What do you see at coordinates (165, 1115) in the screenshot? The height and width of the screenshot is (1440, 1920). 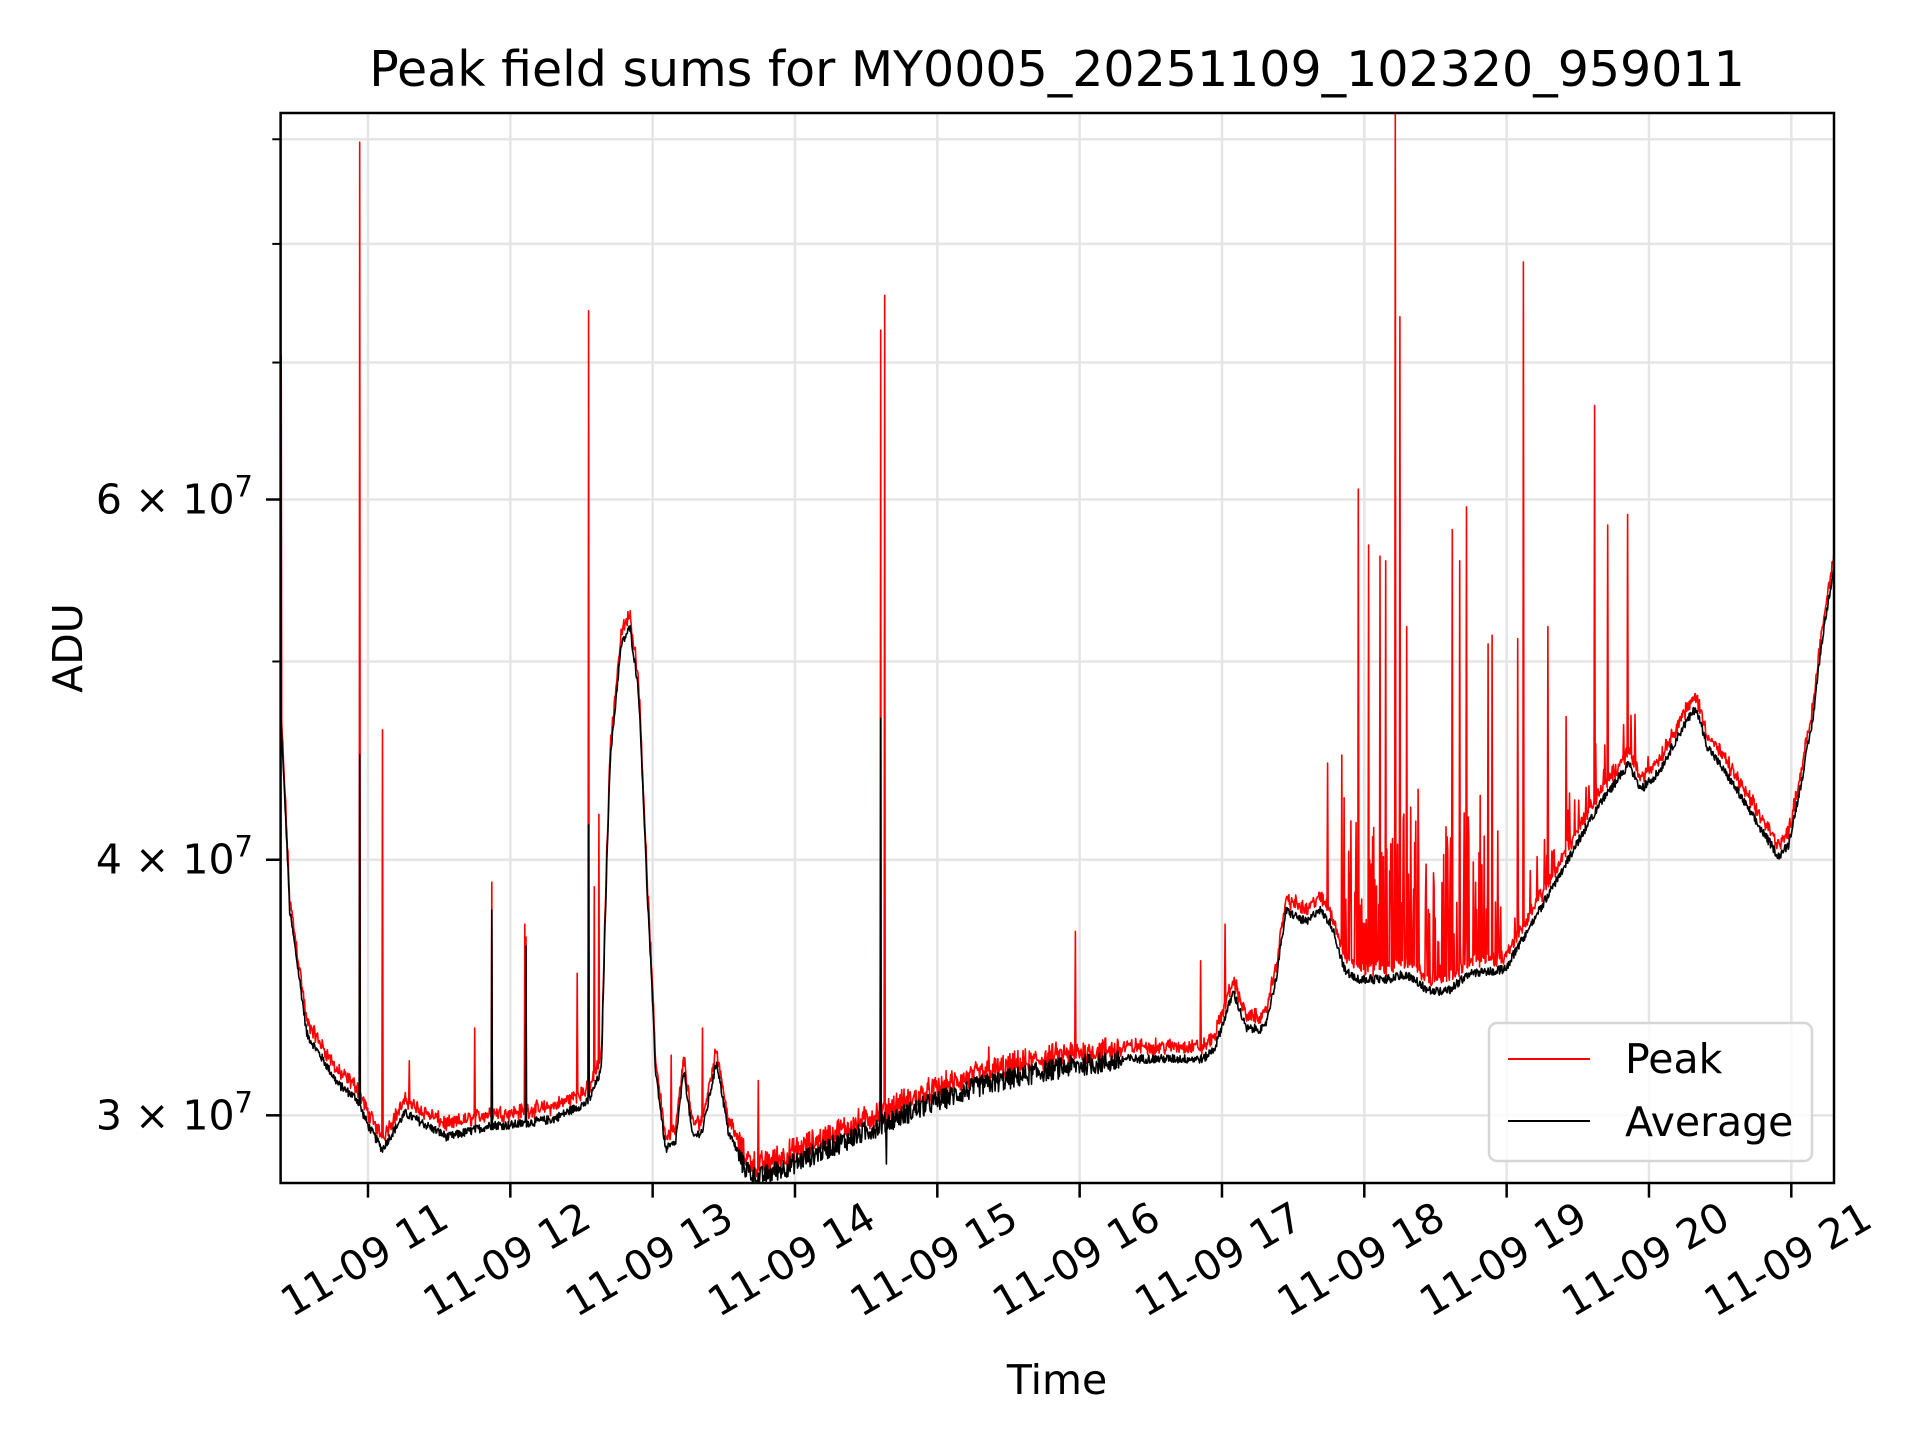 I see `y-tick-label-base: 3 × 10` at bounding box center [165, 1115].